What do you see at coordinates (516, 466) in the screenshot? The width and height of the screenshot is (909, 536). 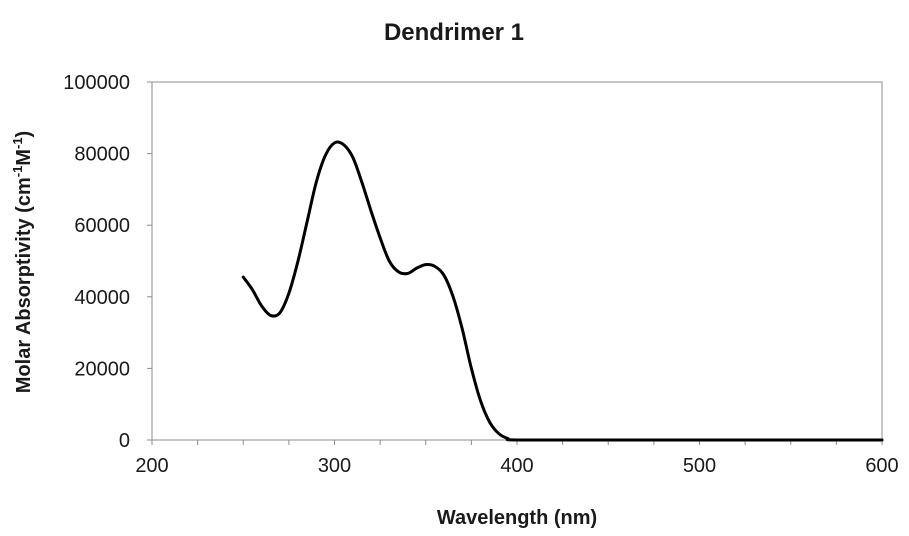 I see `x-tick-label: 400` at bounding box center [516, 466].